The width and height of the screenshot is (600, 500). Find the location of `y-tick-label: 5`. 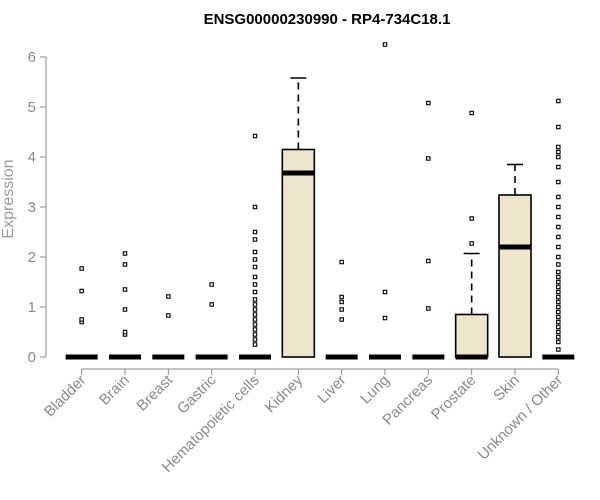

y-tick-label: 5 is located at coordinates (32, 107).